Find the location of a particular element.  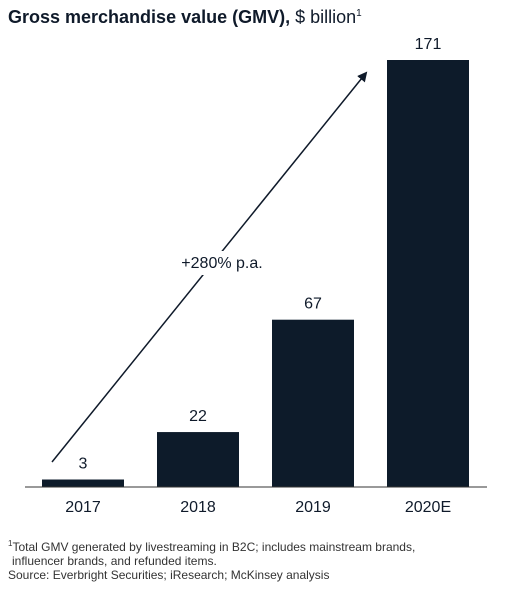

value-label-2019: 67 is located at coordinates (313, 304).